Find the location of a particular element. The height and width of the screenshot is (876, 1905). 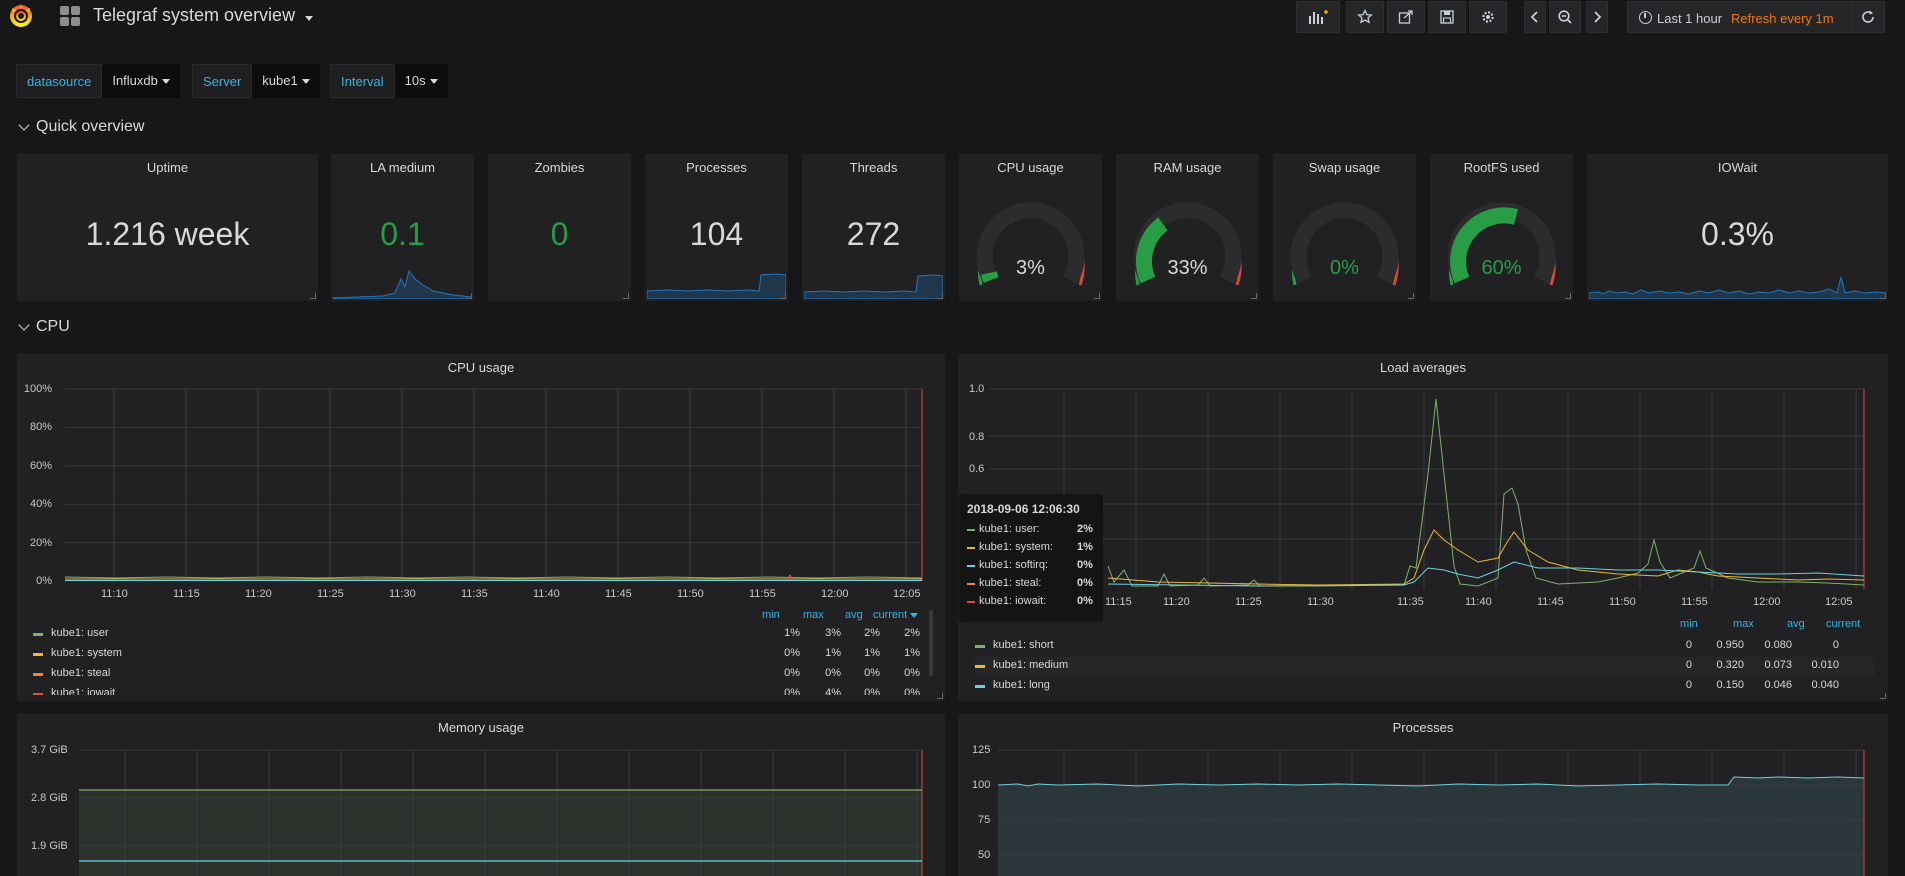

stat-value: 0 is located at coordinates (559, 234).